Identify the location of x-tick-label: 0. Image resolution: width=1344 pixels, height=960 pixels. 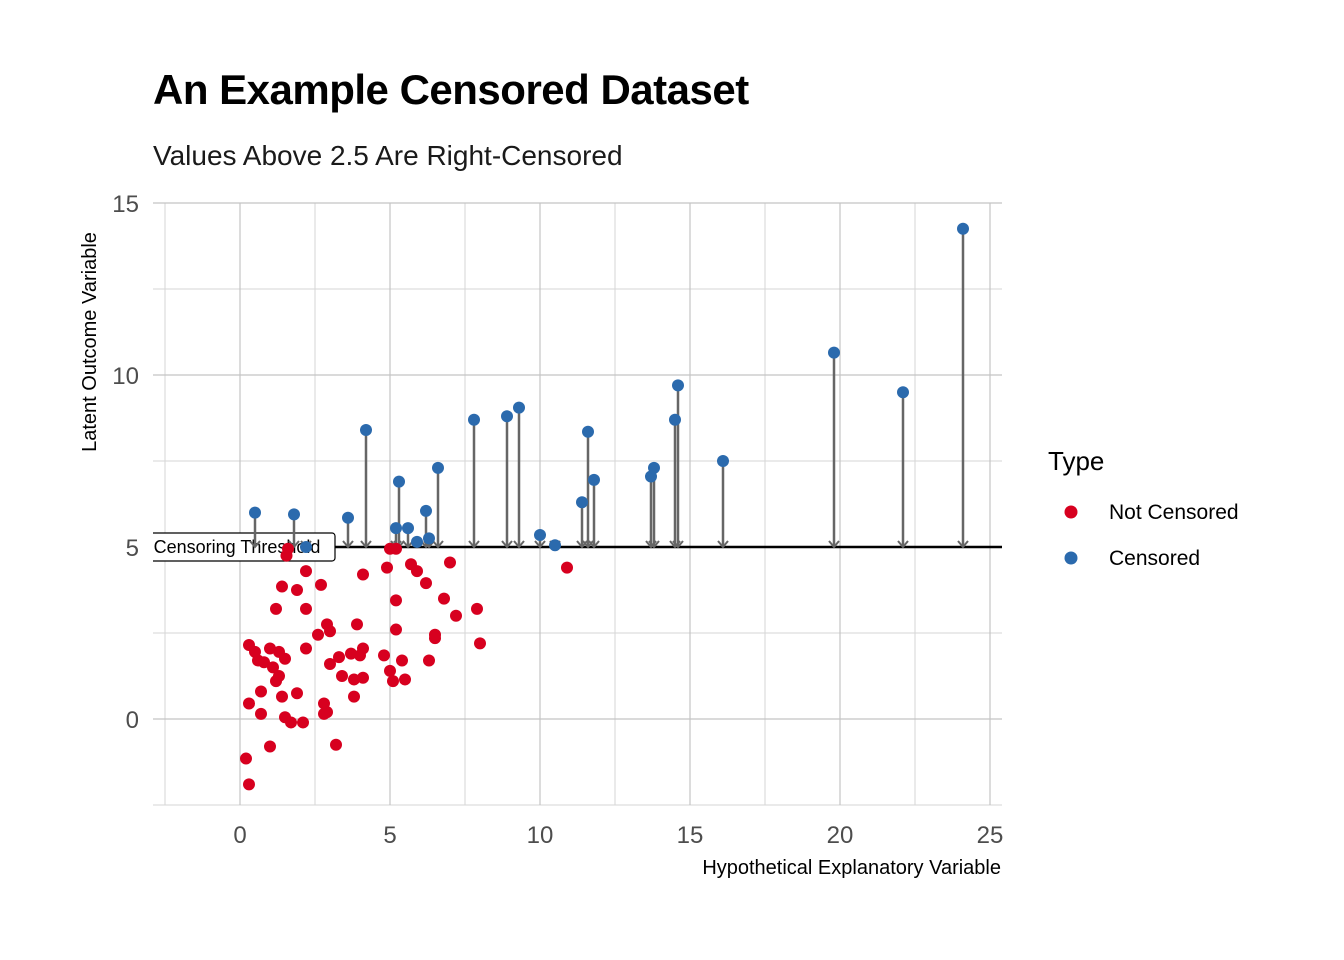
(239, 835).